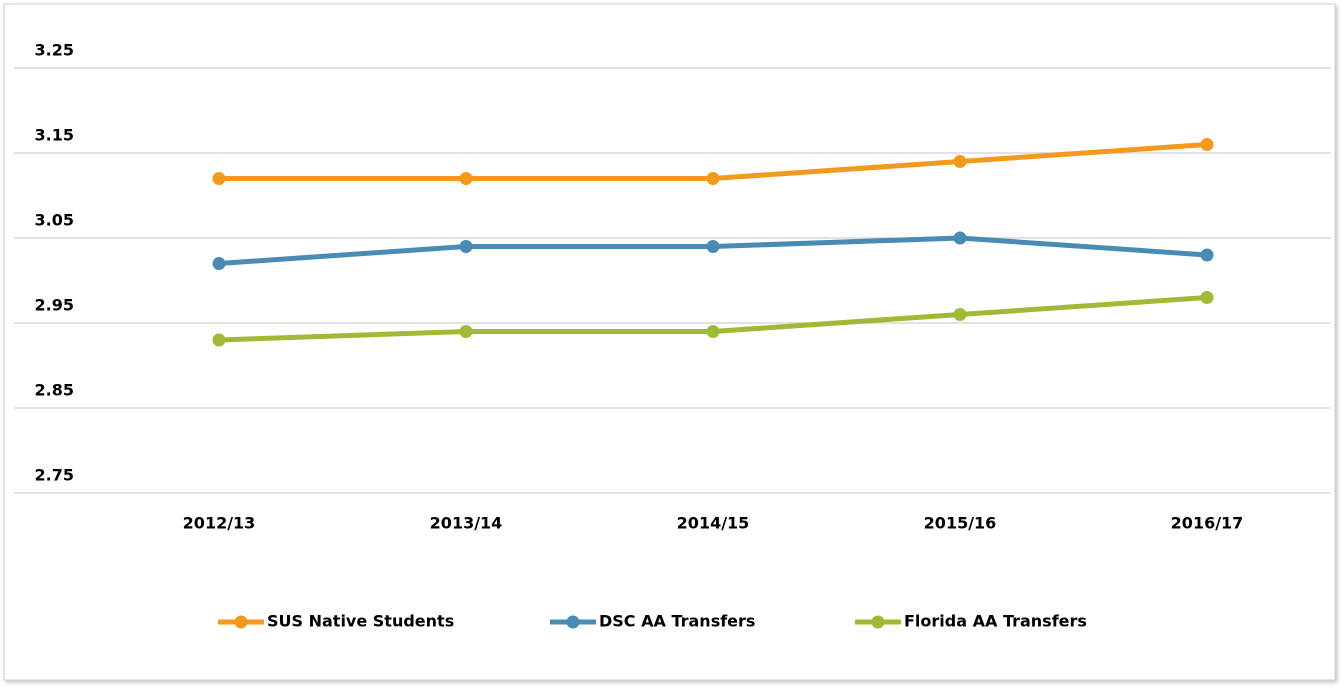  I want to click on legend-label: Florida AA Transfers, so click(995, 621).